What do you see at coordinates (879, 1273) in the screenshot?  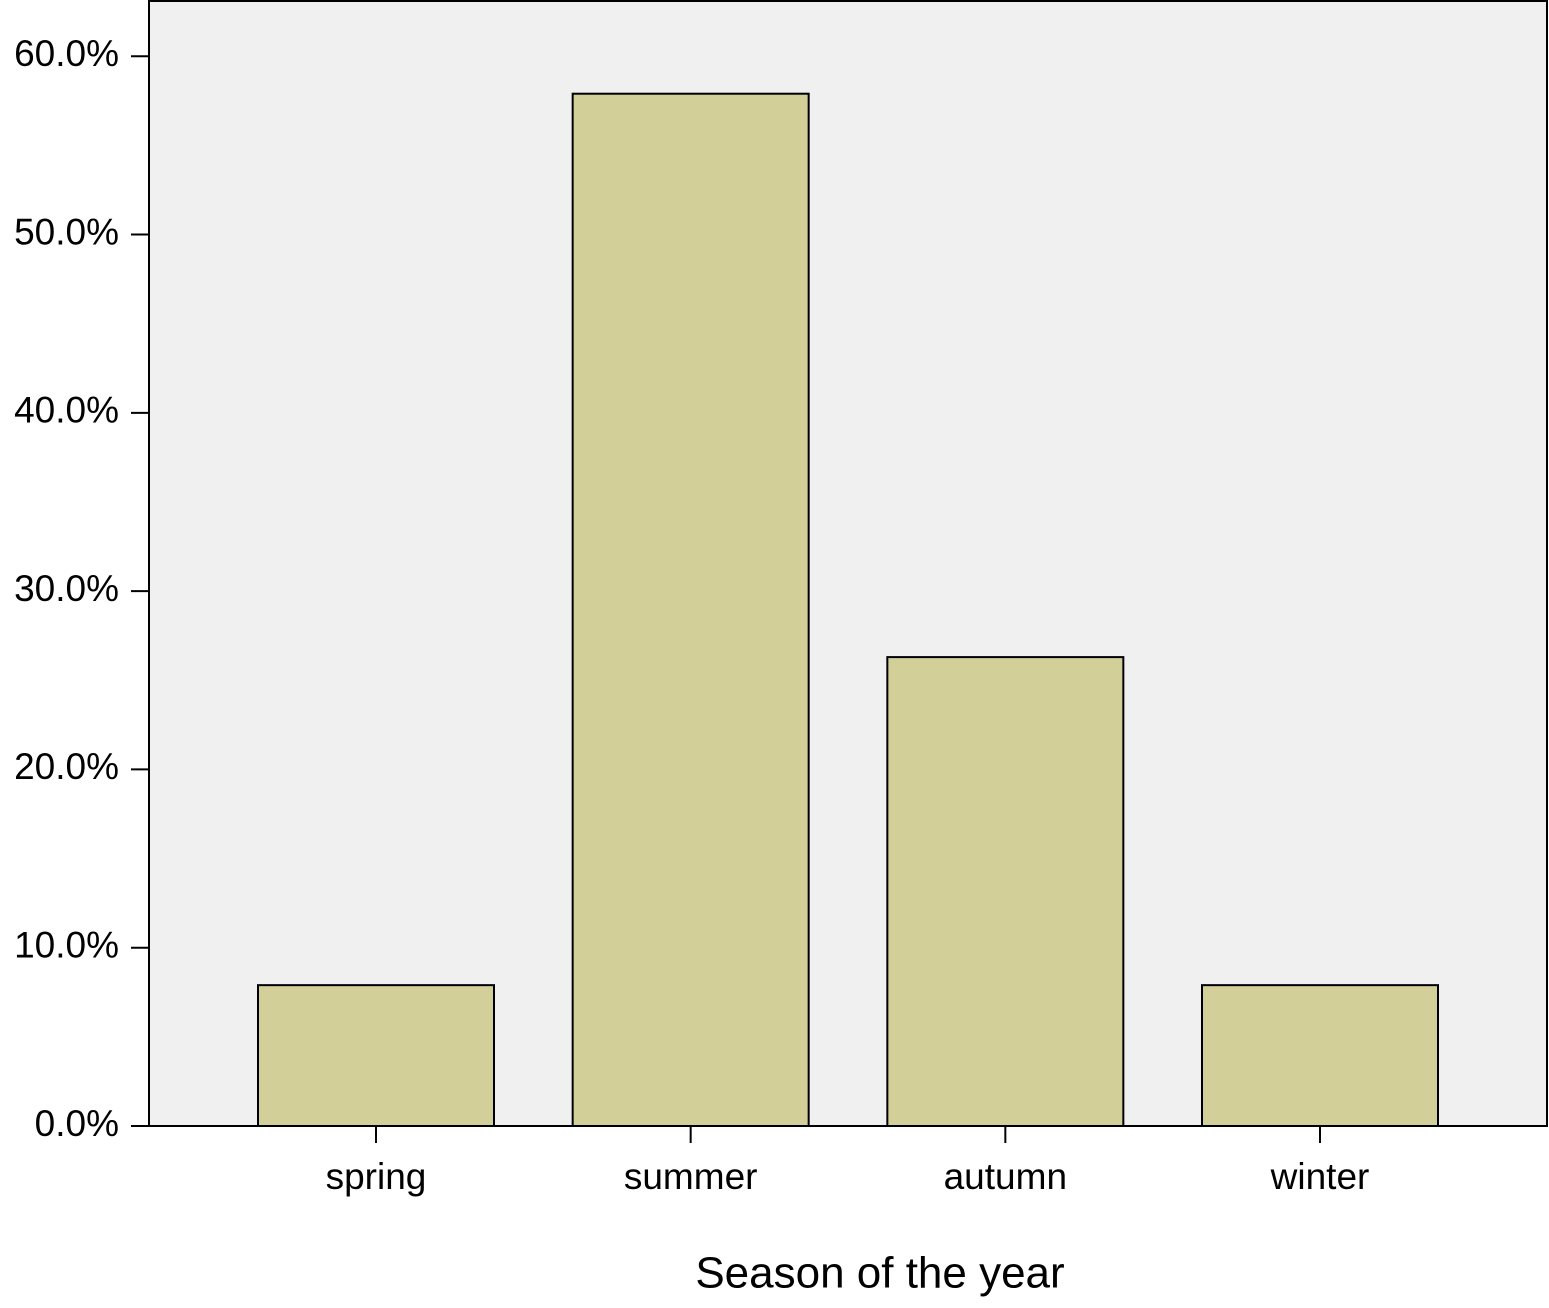 I see `x-axis-label: Season of the year` at bounding box center [879, 1273].